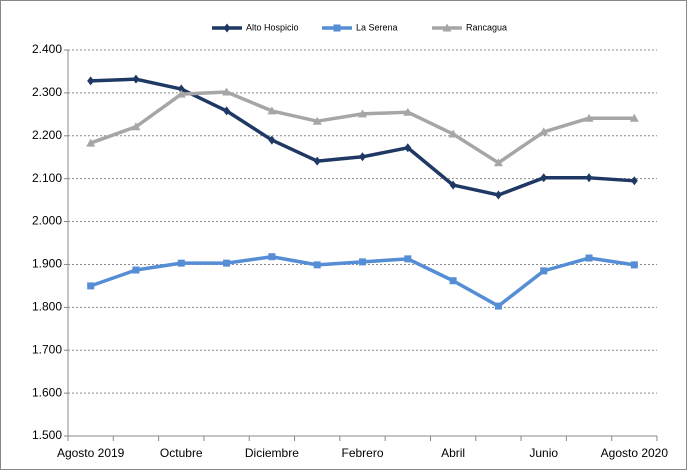  What do you see at coordinates (272, 27) in the screenshot?
I see `legend-label: Alto Hospicio` at bounding box center [272, 27].